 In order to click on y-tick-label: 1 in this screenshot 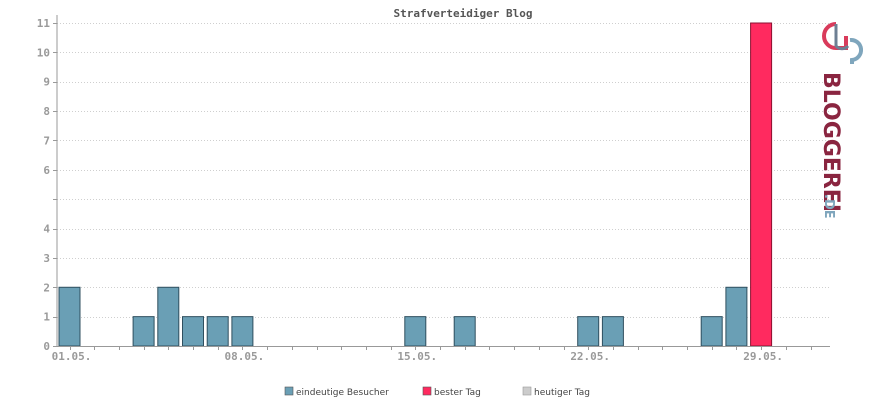, I will do `click(46, 317)`.